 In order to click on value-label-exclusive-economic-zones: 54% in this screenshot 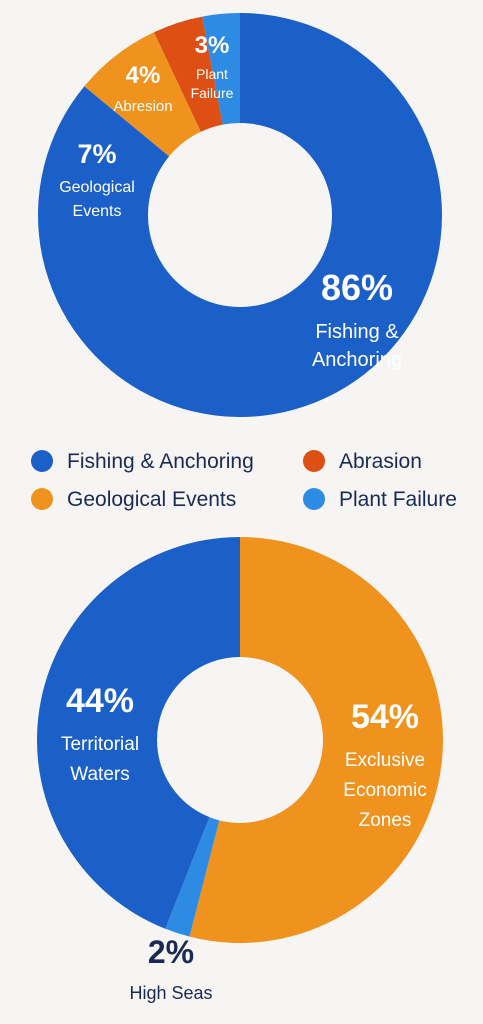, I will do `click(385, 717)`.